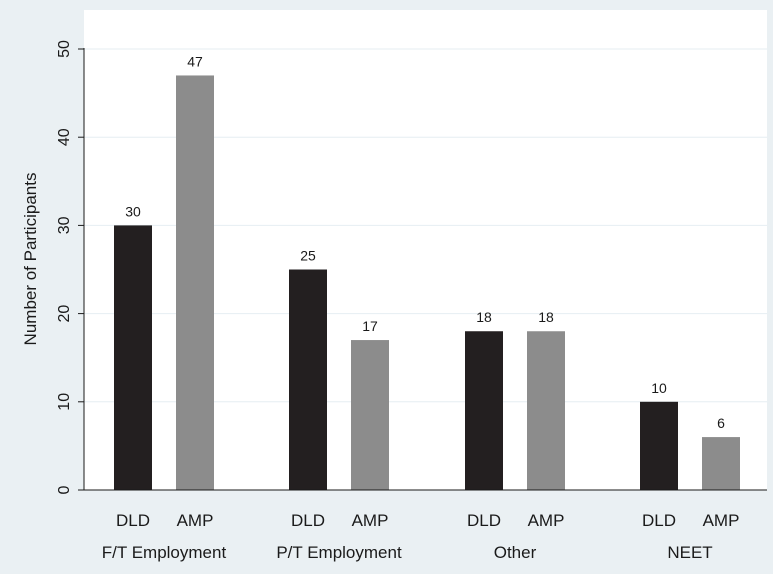 The height and width of the screenshot is (574, 773). Describe the element at coordinates (339, 552) in the screenshot. I see `x-group-label: P/T Employment` at that location.